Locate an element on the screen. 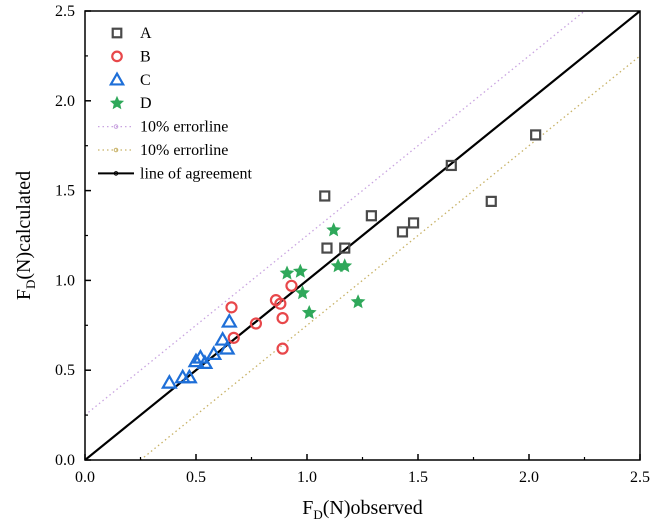  legend-label-c: C is located at coordinates (145, 80).